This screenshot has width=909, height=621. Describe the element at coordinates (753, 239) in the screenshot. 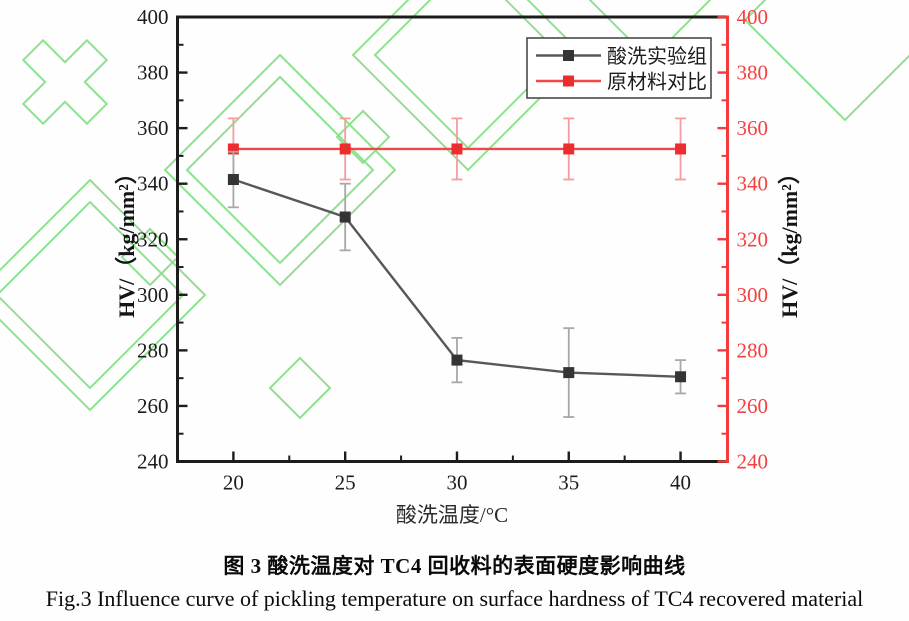

I see `y-axis-tick-label-right: 320` at that location.